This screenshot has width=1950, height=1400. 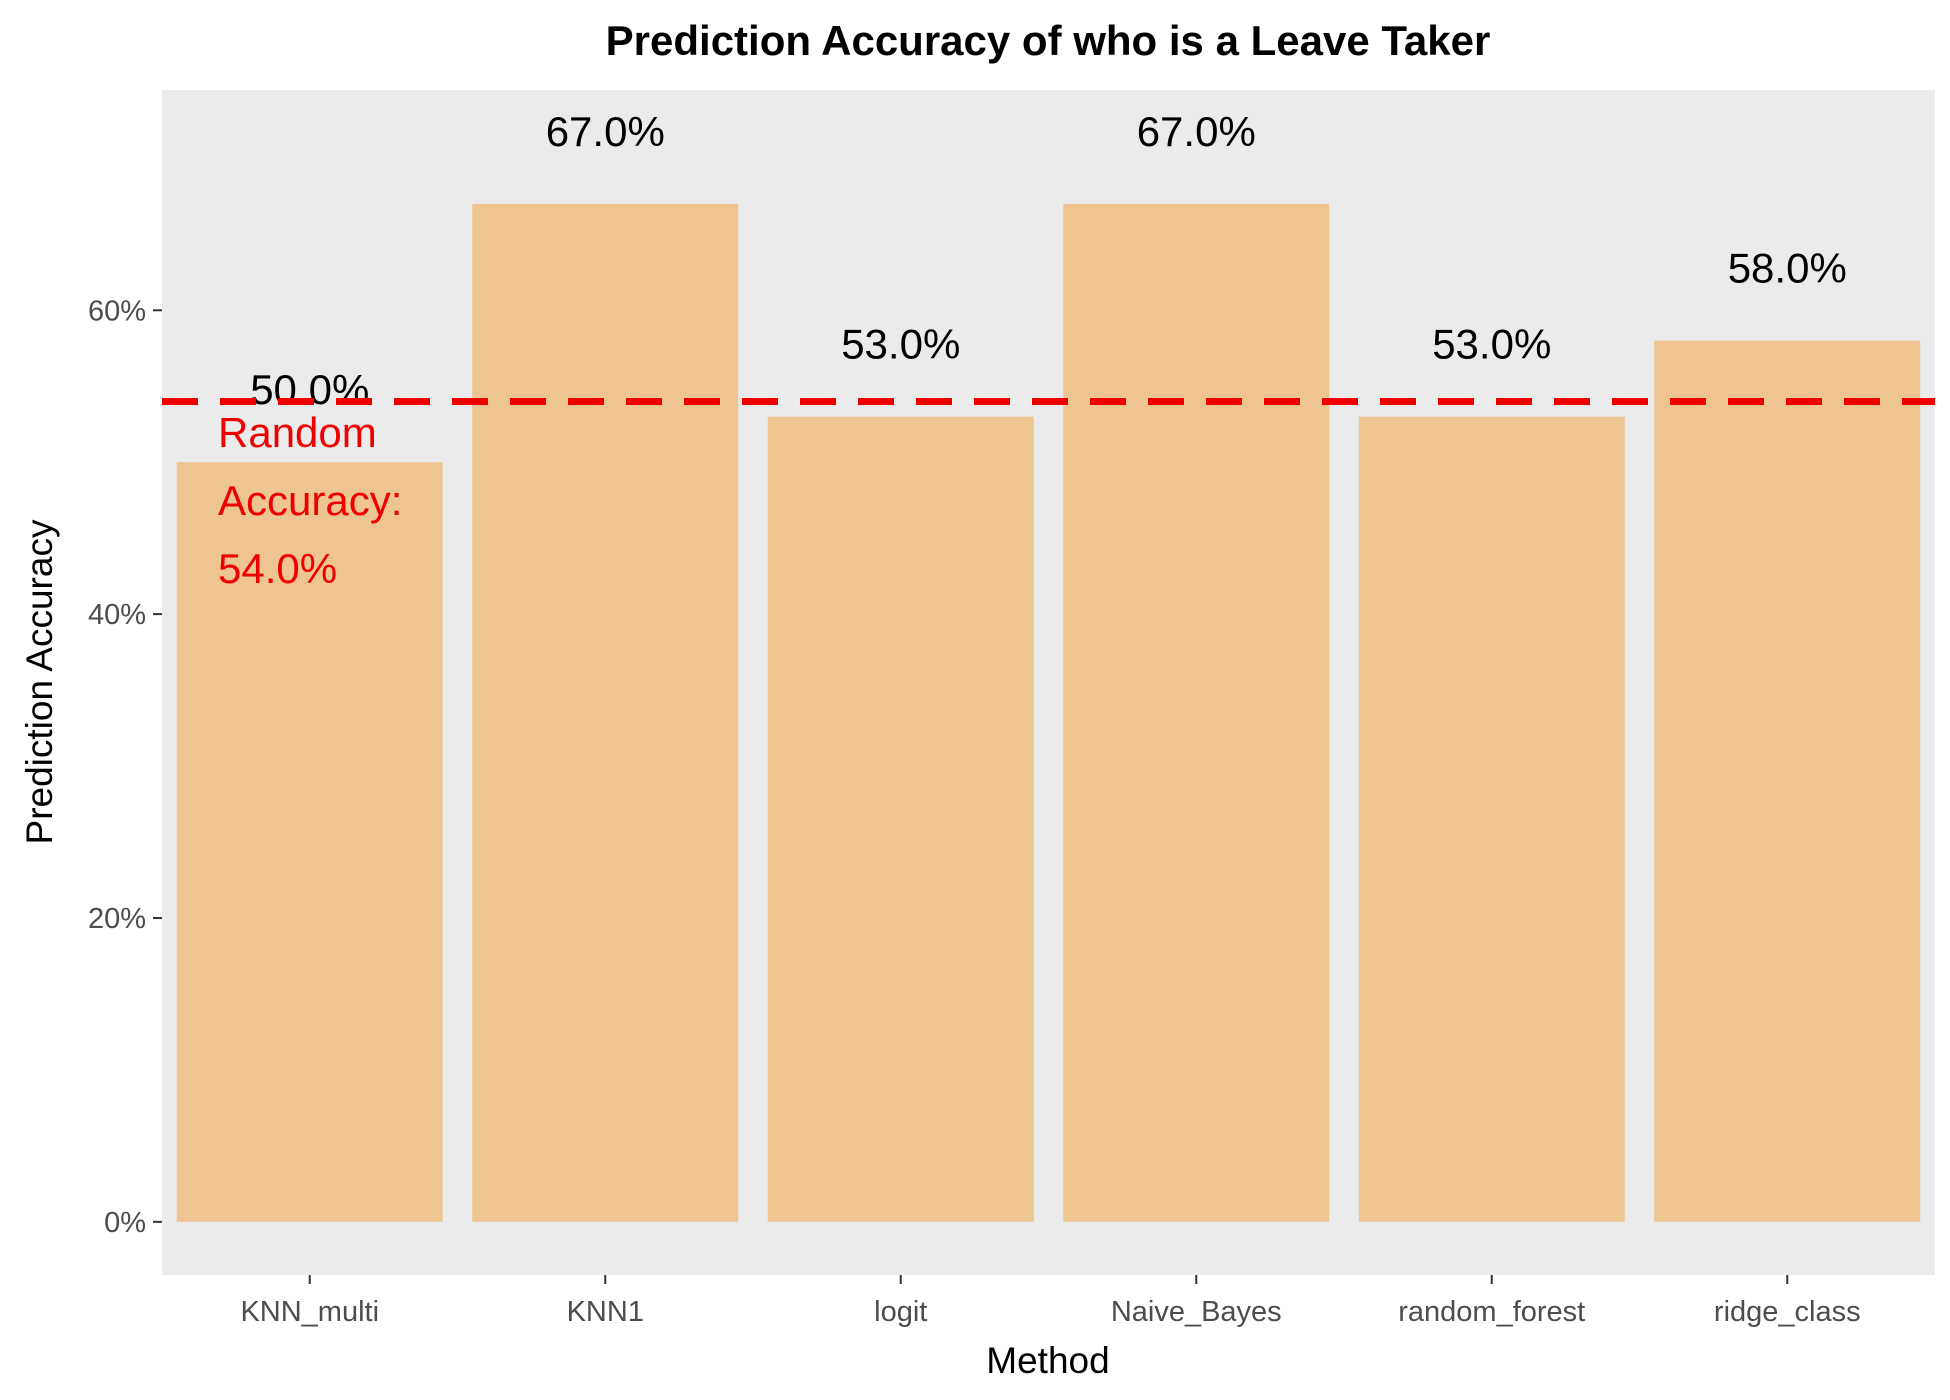 What do you see at coordinates (1048, 494) in the screenshot?
I see `reference-line-group: Random Accuracy: 54.0%` at bounding box center [1048, 494].